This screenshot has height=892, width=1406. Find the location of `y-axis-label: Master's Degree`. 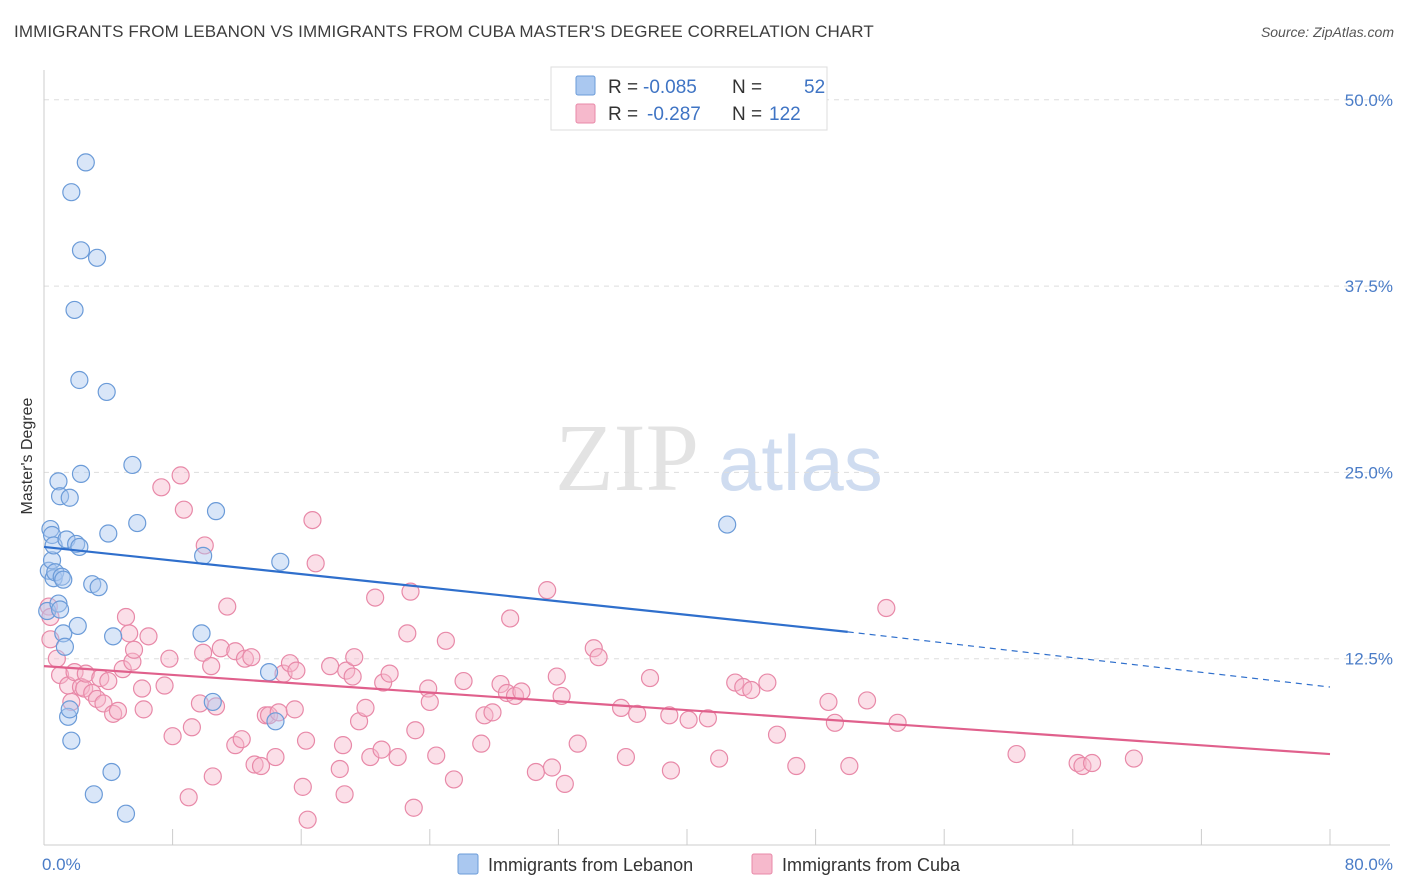

y-axis-label: Master's Degree is located at coordinates (27, 455).